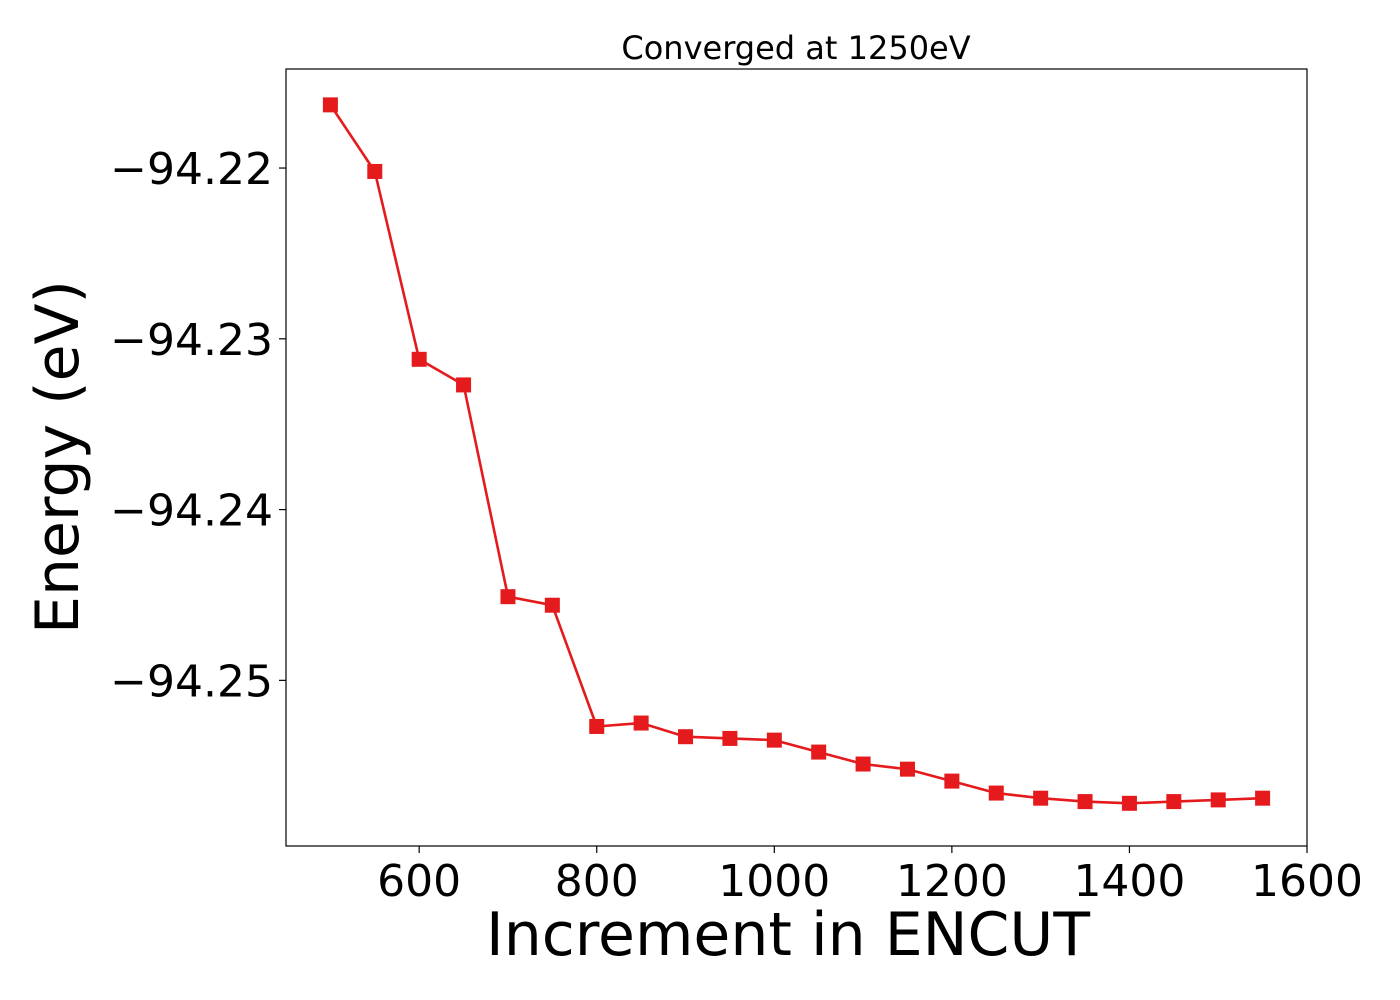 The image size is (1400, 1000). I want to click on x-tick-label: 1400, so click(1129, 881).